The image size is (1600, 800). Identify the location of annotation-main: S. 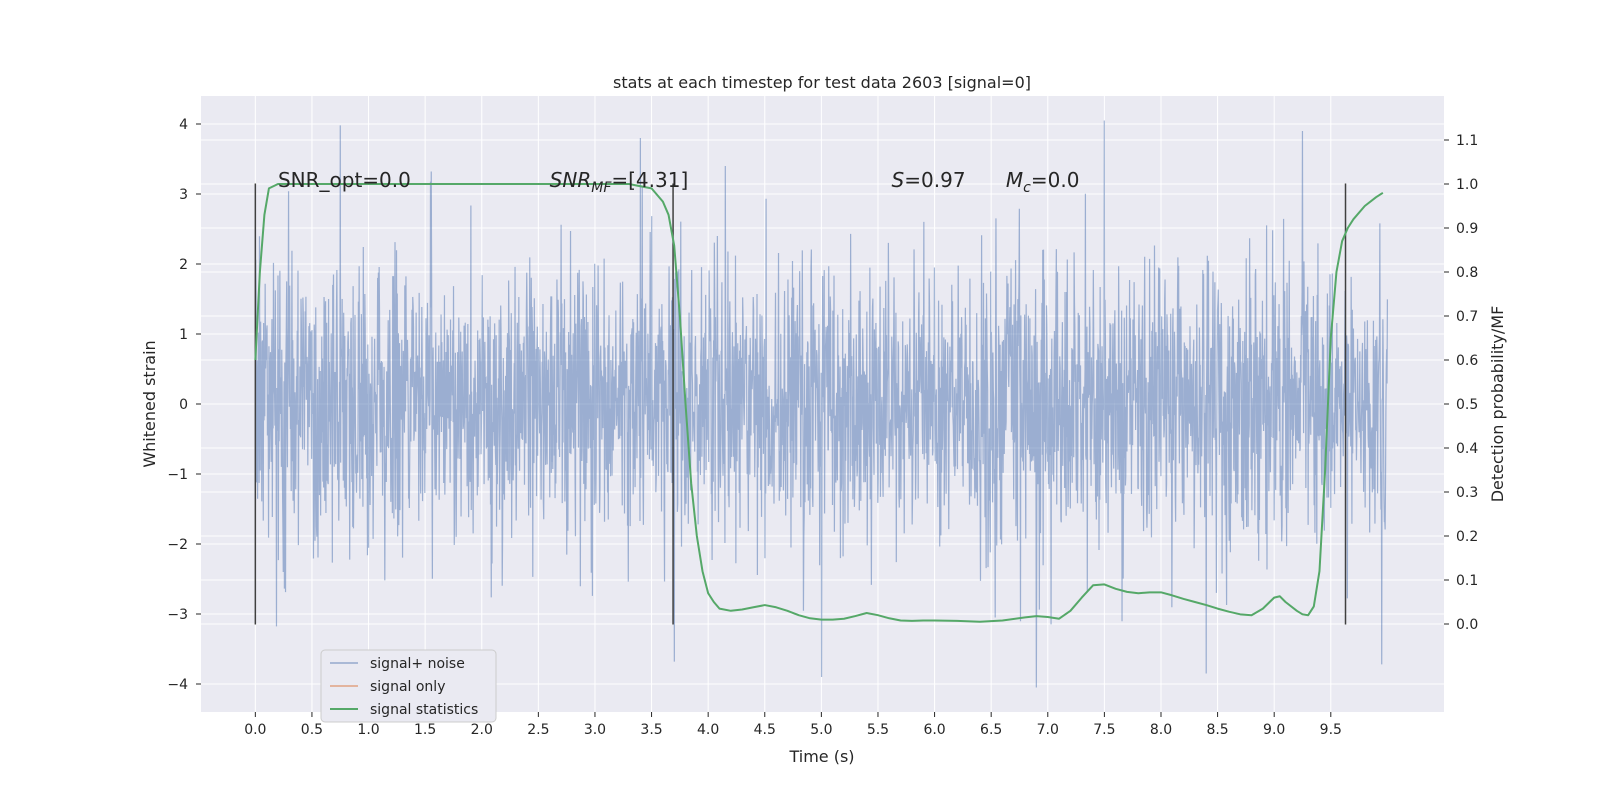
(898, 180).